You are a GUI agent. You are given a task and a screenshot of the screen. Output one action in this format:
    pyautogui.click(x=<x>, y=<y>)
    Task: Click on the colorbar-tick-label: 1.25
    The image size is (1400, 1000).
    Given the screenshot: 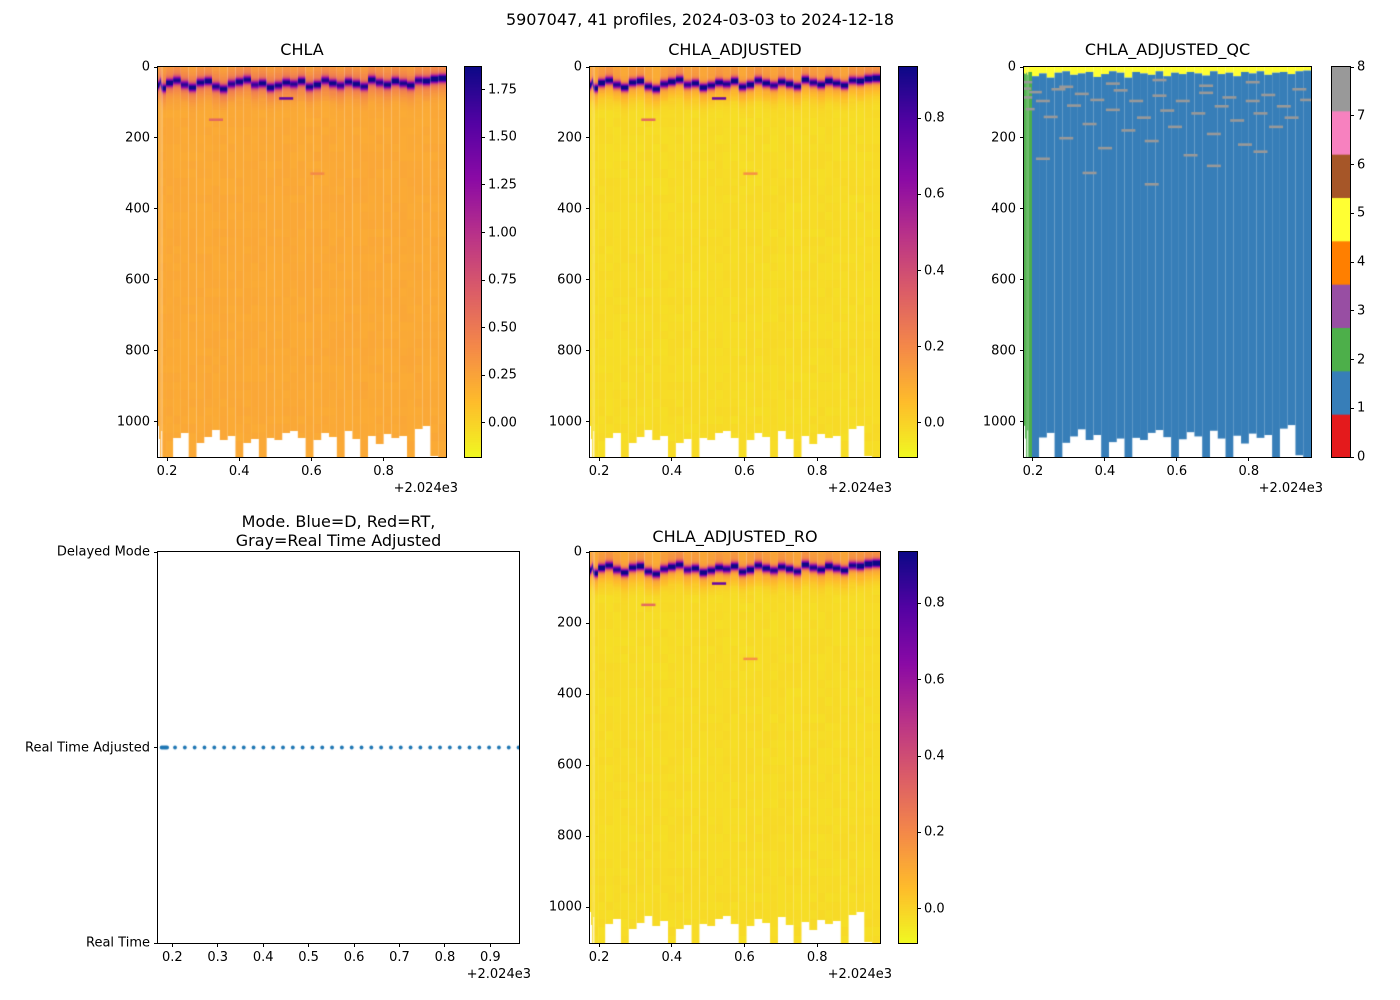 What is the action you would take?
    pyautogui.click(x=502, y=185)
    